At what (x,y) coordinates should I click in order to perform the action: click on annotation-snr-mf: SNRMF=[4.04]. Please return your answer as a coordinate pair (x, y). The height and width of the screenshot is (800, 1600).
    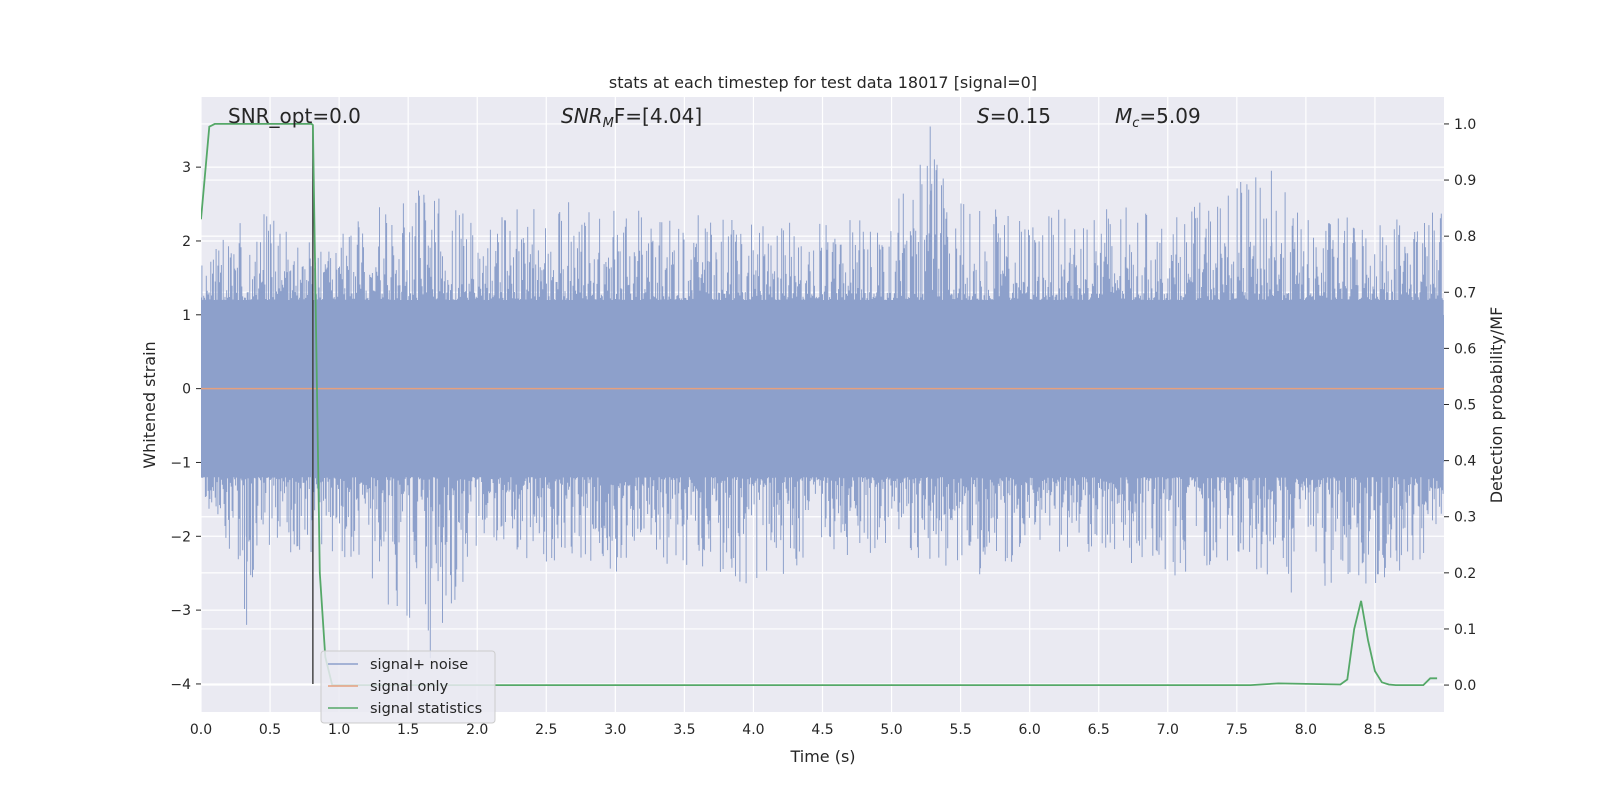
    Looking at the image, I should click on (631, 117).